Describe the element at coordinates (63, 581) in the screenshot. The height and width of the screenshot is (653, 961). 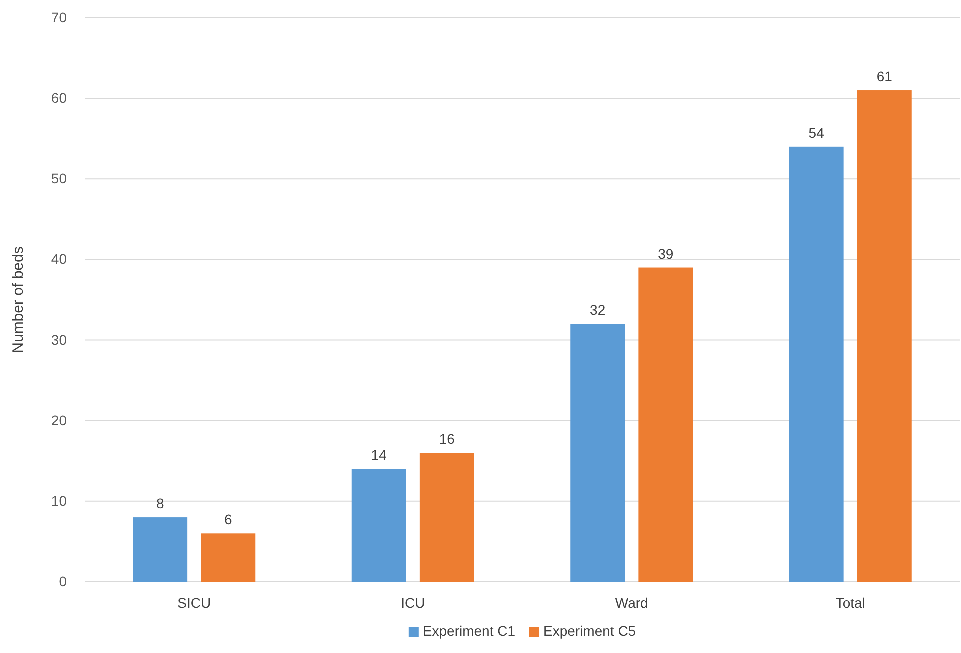
I see `y-tick-label: 0` at that location.